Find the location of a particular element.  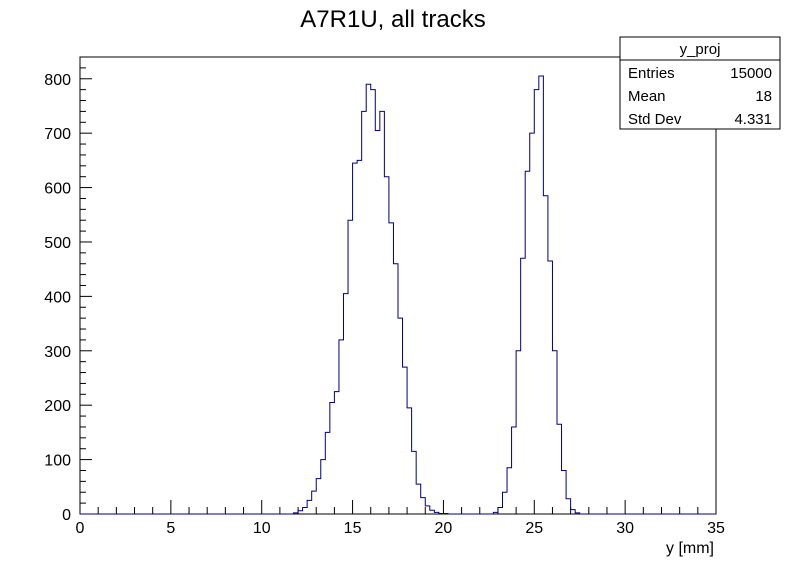

x-tick-label: 35 is located at coordinates (716, 528).